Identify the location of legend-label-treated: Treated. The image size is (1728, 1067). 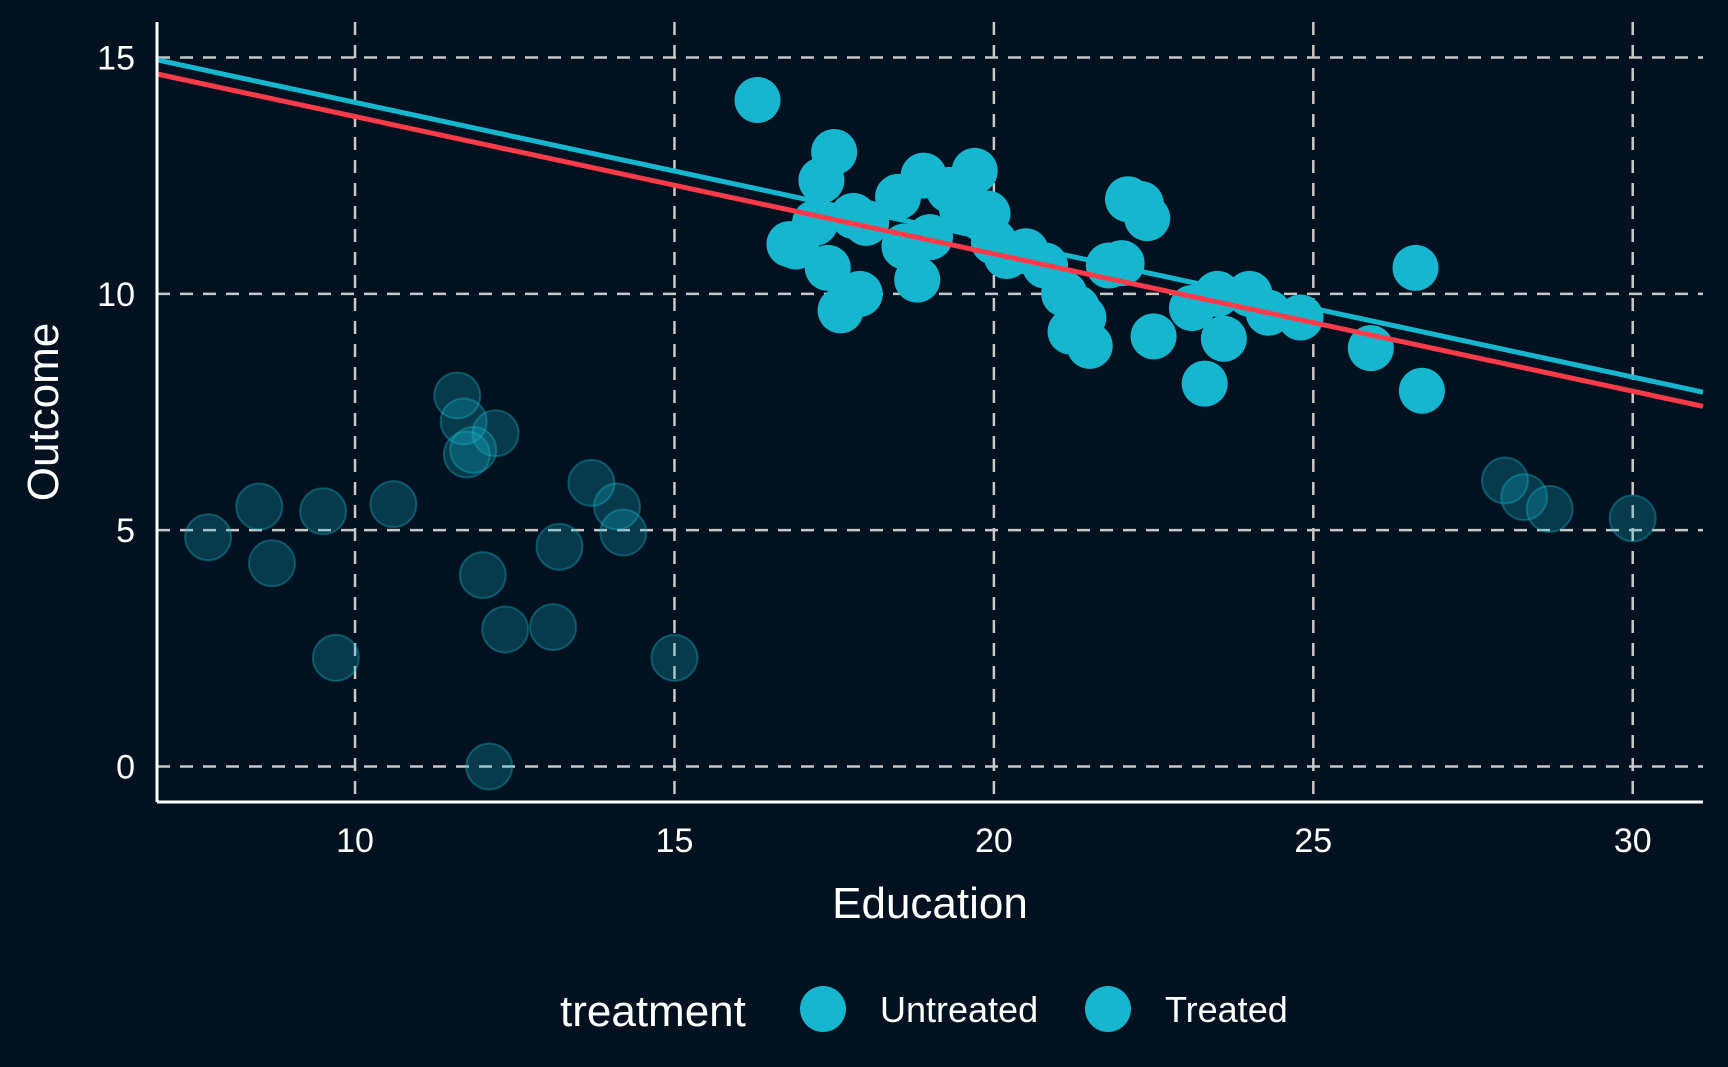
(1226, 1009).